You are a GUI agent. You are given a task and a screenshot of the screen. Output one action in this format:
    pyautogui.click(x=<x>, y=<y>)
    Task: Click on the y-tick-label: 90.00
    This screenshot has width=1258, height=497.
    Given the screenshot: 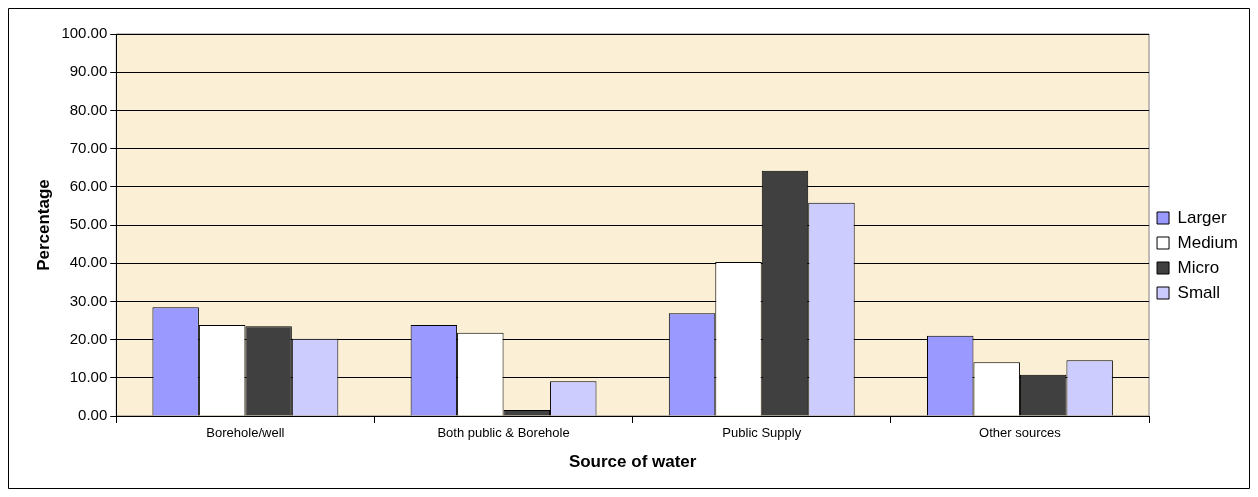 What is the action you would take?
    pyautogui.click(x=88, y=71)
    